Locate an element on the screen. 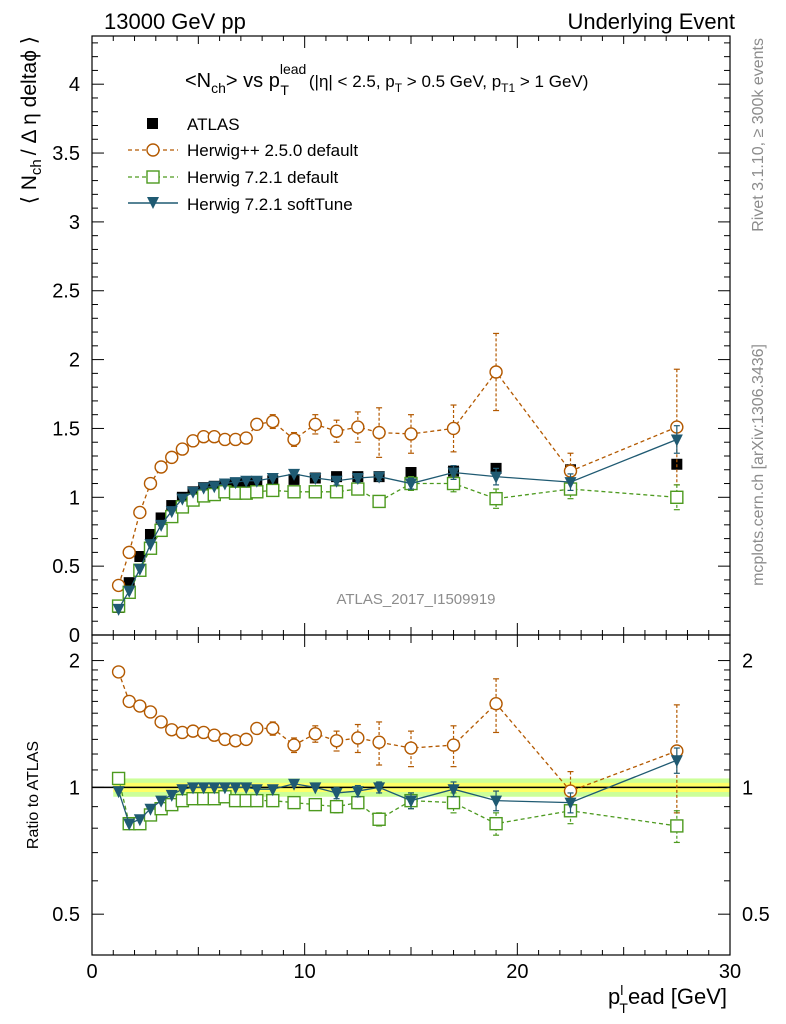 This screenshot has width=786, height=1024. x-axis-label: pl Tead [GeV] is located at coordinates (667, 999).